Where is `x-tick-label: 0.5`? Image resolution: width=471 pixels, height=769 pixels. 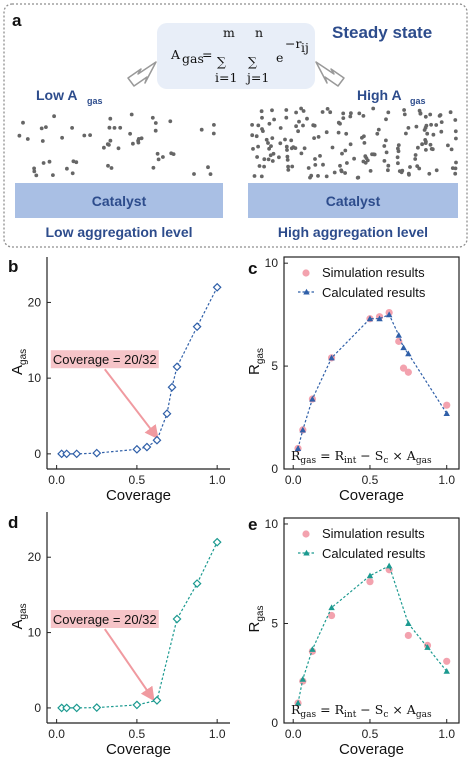
x-tick-label: 0.5 is located at coordinates (370, 480).